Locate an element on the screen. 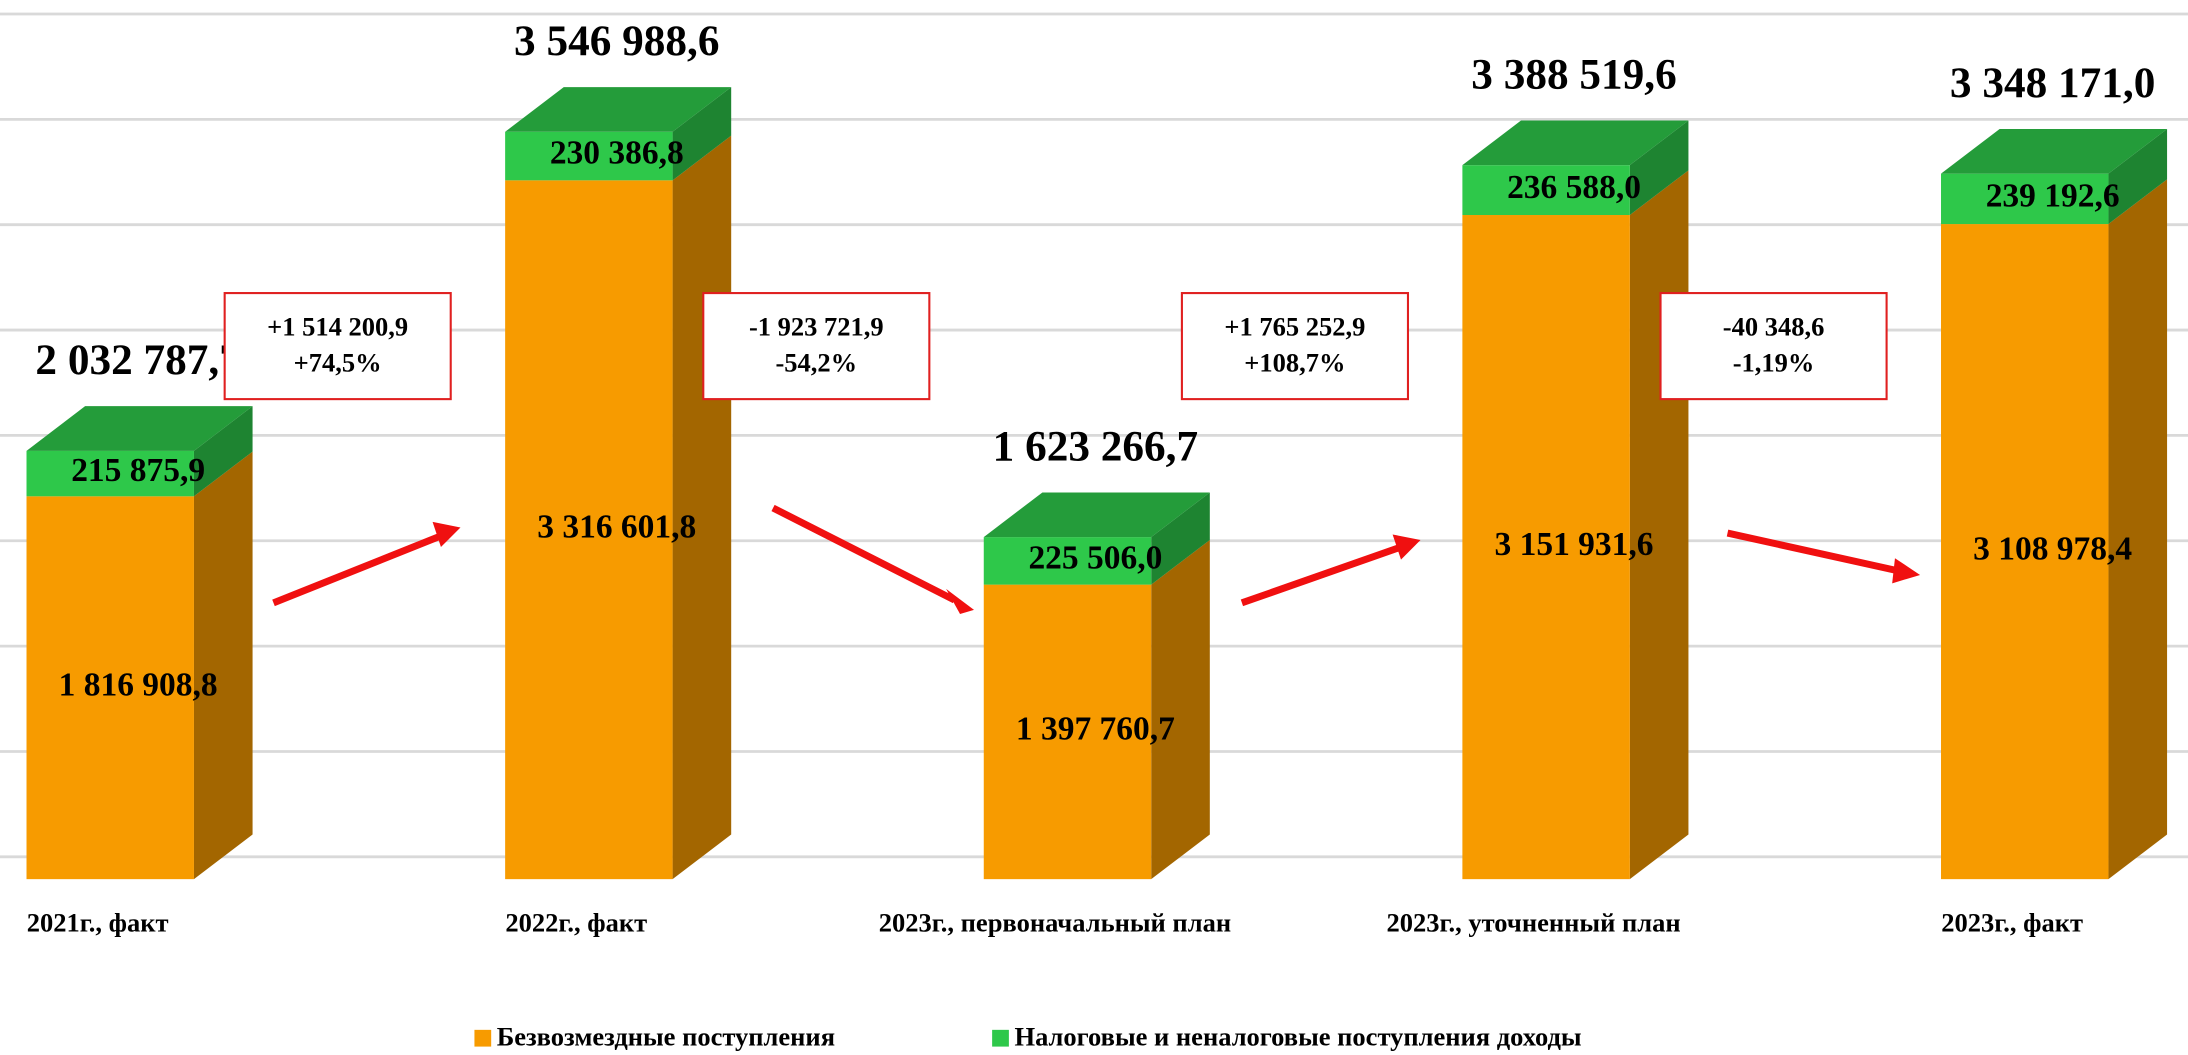  value-label: 3 316 601,8 is located at coordinates (616, 526).